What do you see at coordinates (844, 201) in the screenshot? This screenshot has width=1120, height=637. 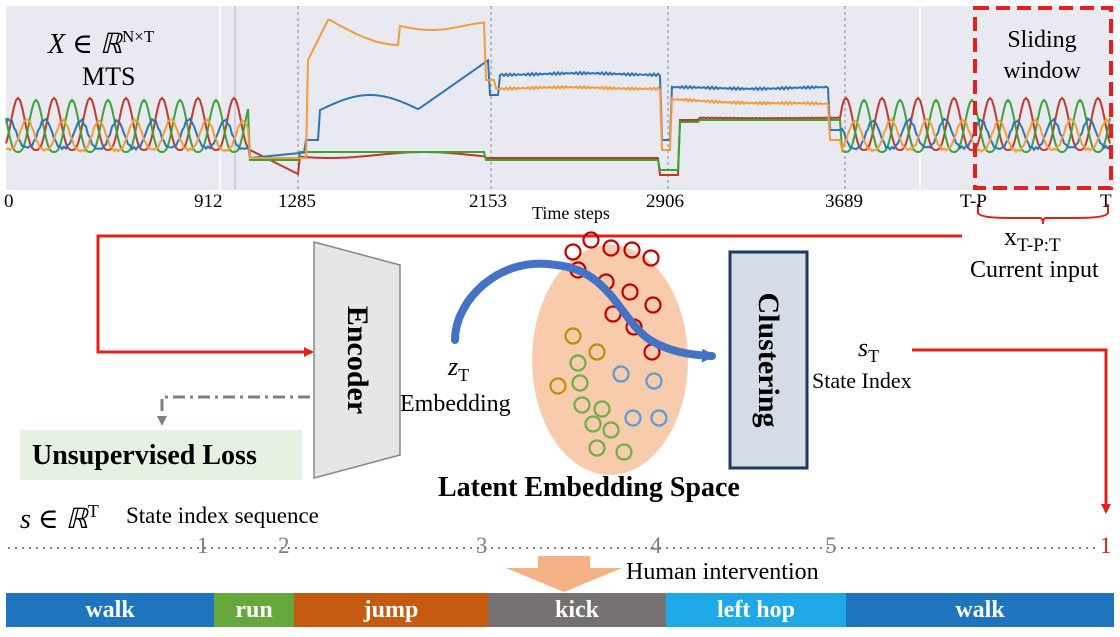 I see `tick-label: 3689` at bounding box center [844, 201].